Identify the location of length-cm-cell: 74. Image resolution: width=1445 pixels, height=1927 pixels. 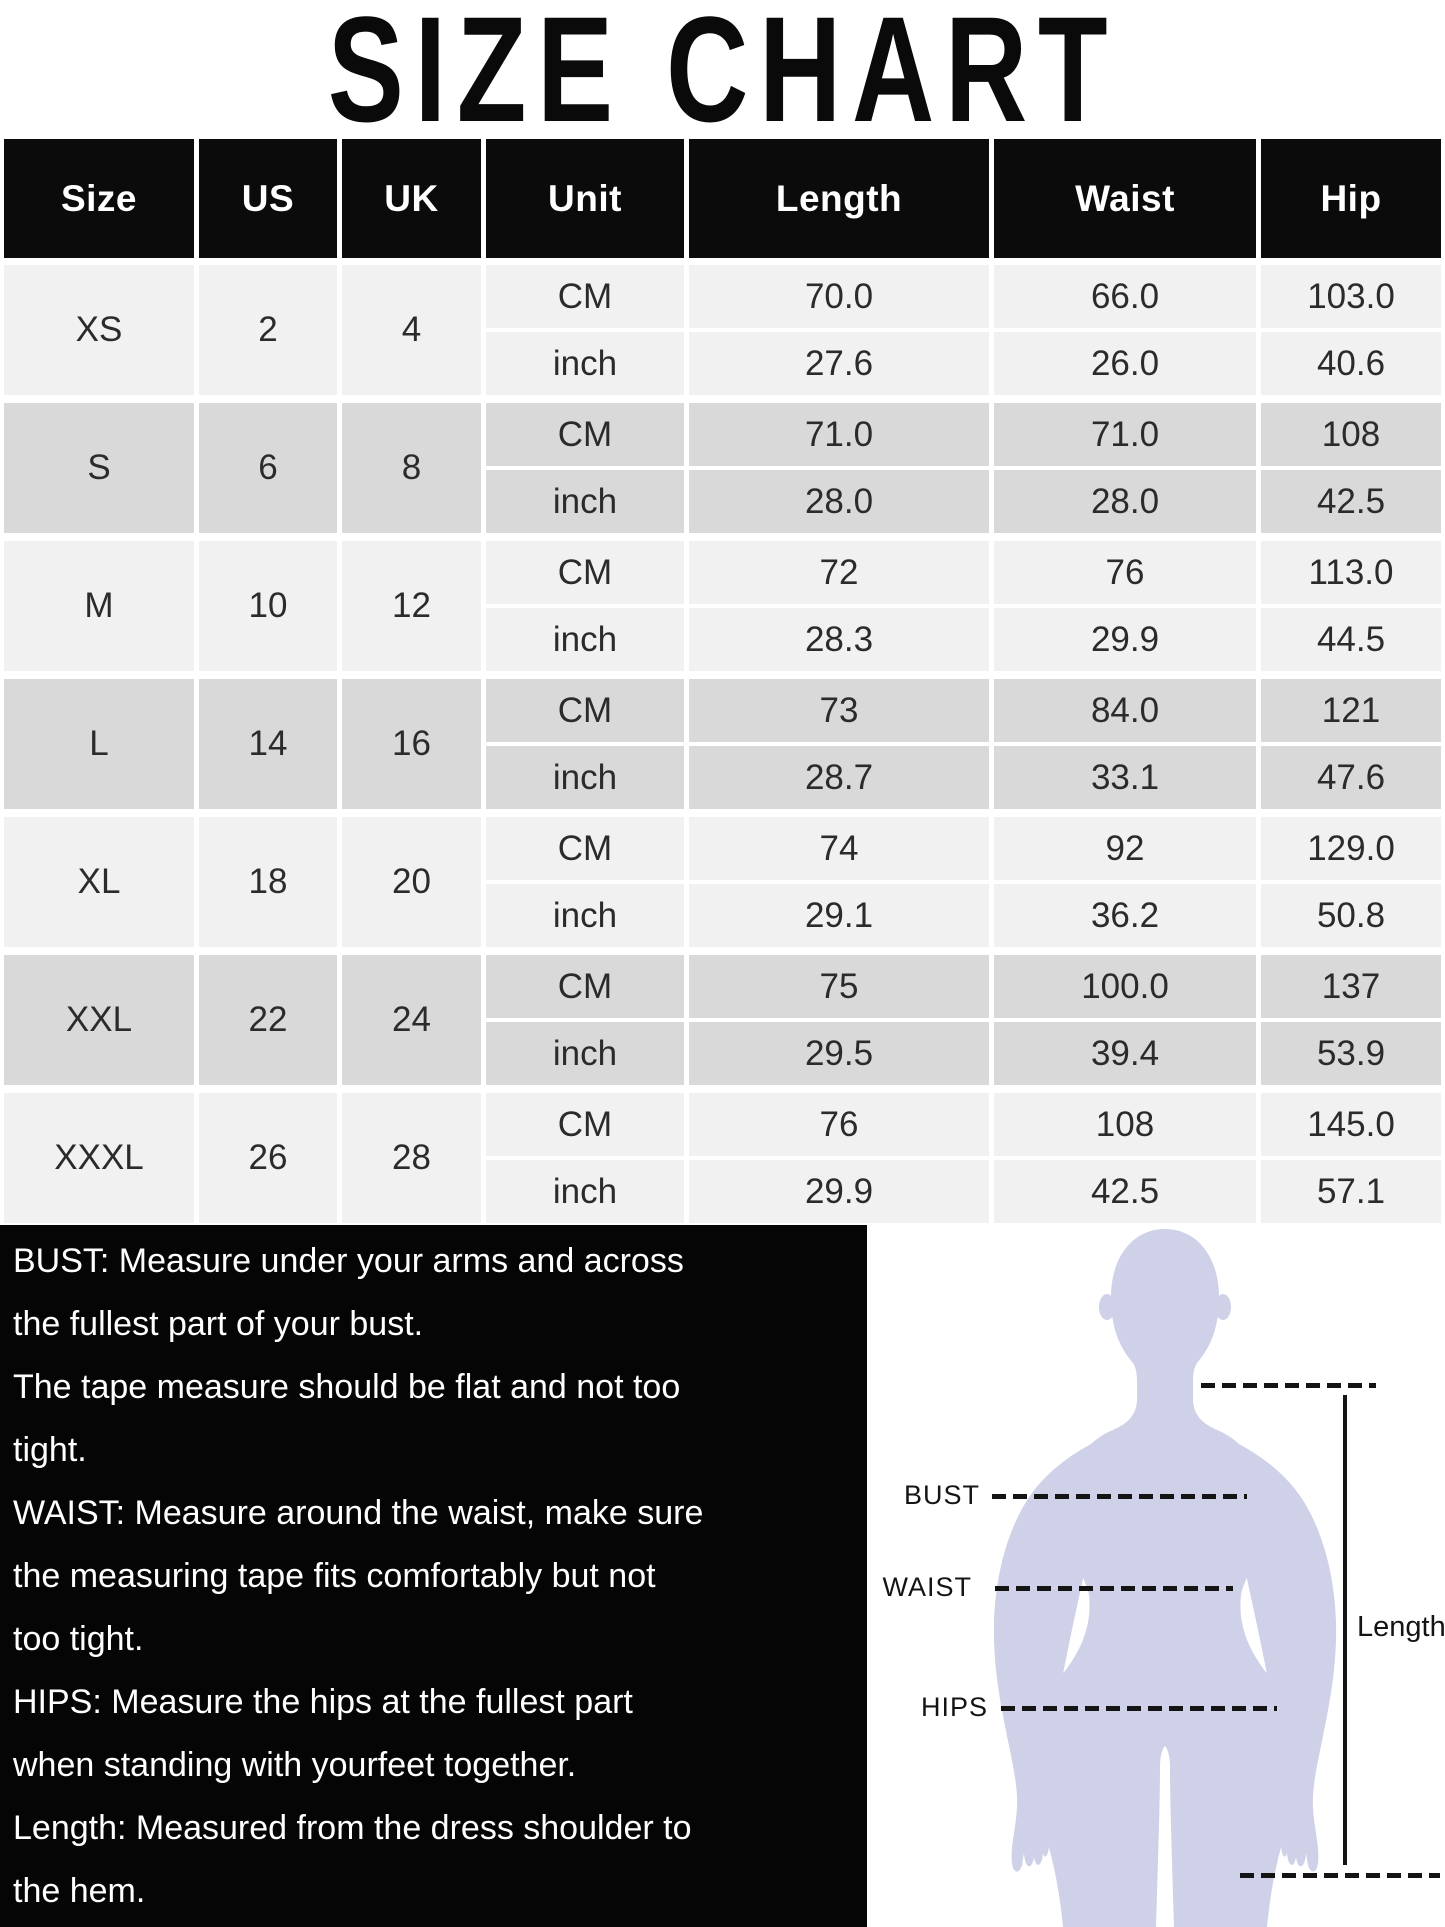
(839, 848).